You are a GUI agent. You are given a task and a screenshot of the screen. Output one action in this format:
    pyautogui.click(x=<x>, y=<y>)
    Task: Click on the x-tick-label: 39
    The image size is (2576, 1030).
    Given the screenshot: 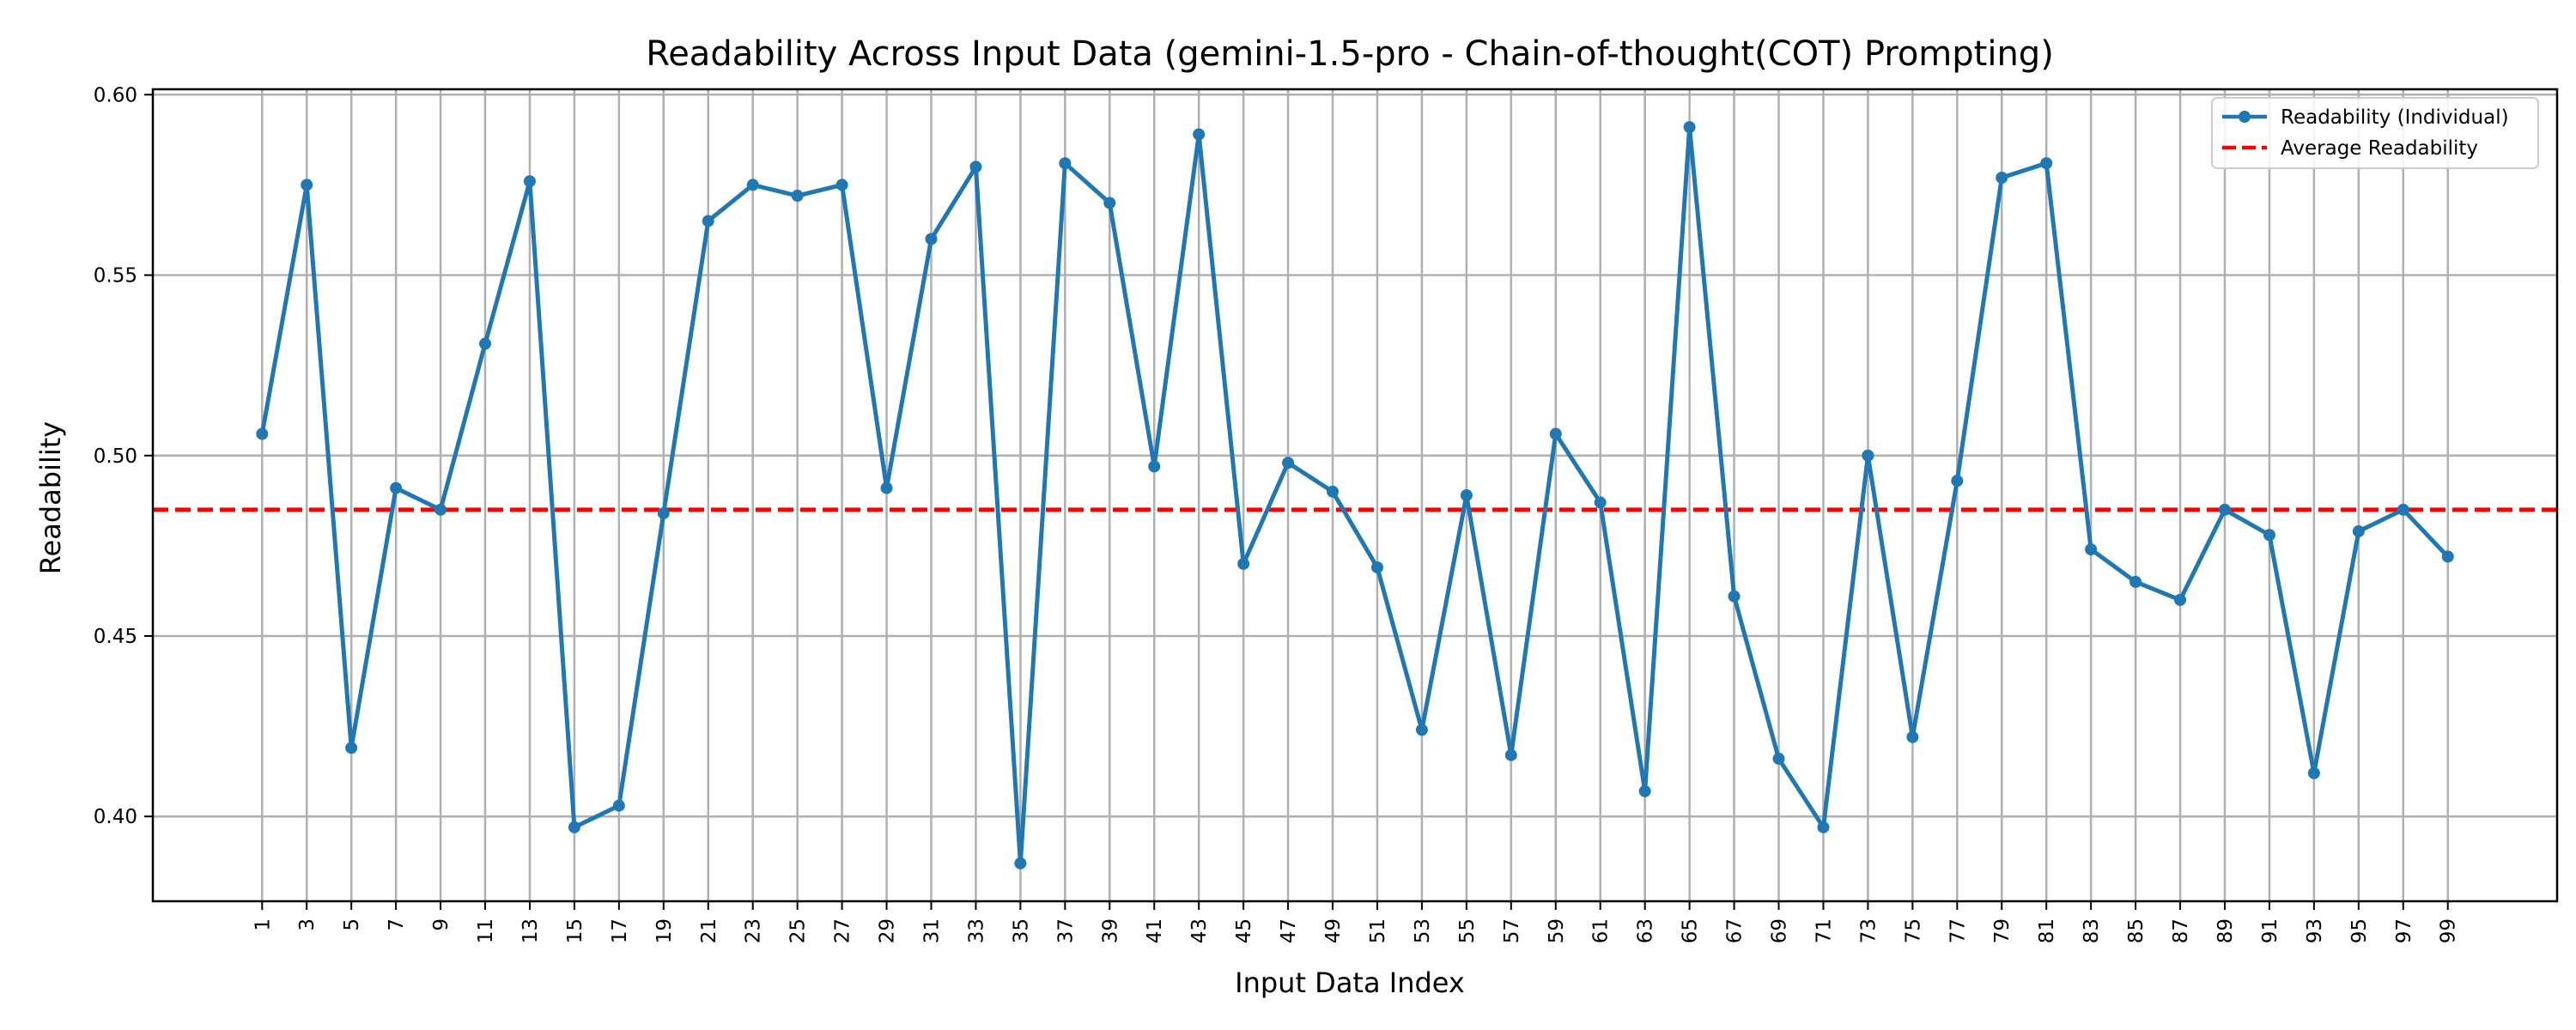 What is the action you would take?
    pyautogui.click(x=1110, y=930)
    